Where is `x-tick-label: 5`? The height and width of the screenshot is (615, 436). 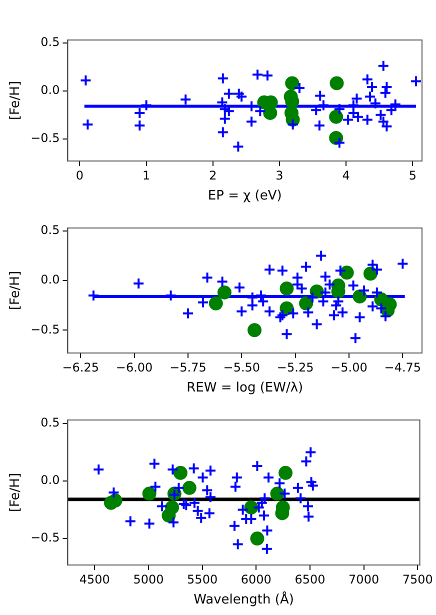 x-tick-label: 5 is located at coordinates (412, 175).